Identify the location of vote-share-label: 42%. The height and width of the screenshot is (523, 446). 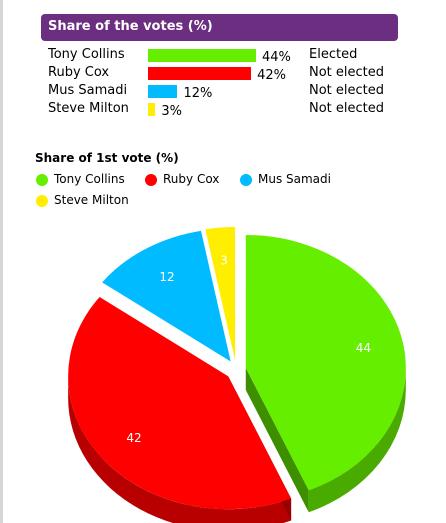
(271, 75).